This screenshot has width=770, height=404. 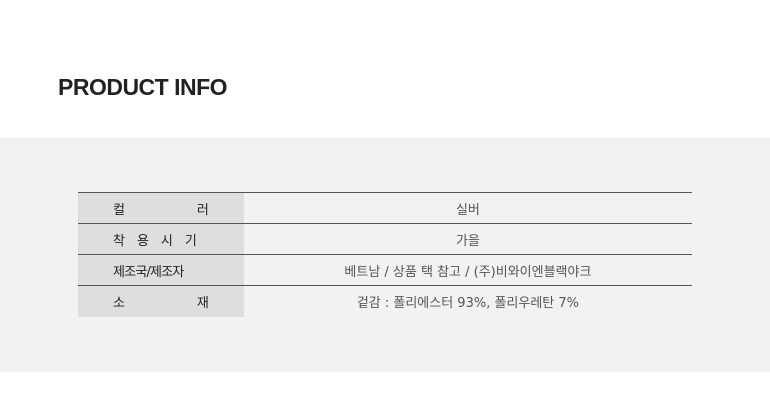 What do you see at coordinates (148, 272) in the screenshot?
I see `label-char: 제조국/제조자` at bounding box center [148, 272].